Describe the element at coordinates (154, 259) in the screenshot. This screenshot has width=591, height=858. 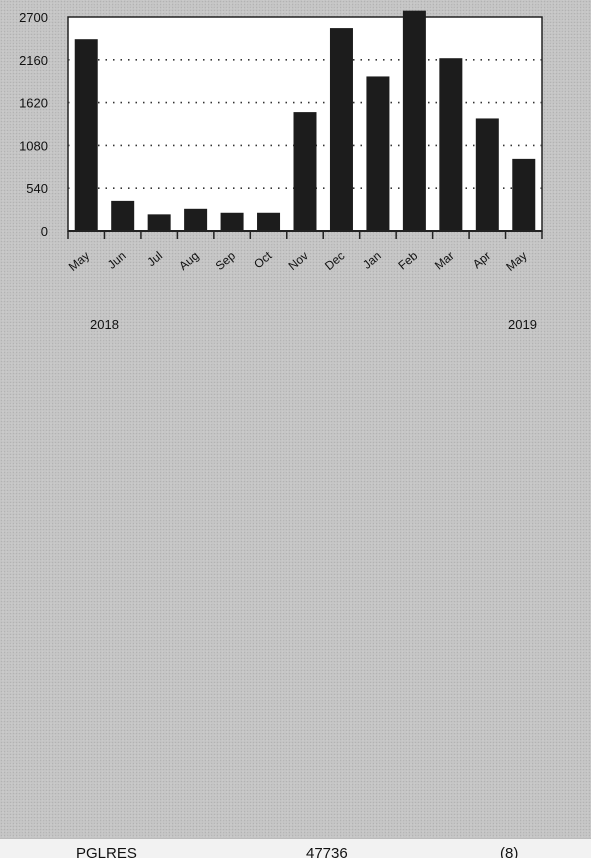
I see `x-tick-label: Jul` at that location.